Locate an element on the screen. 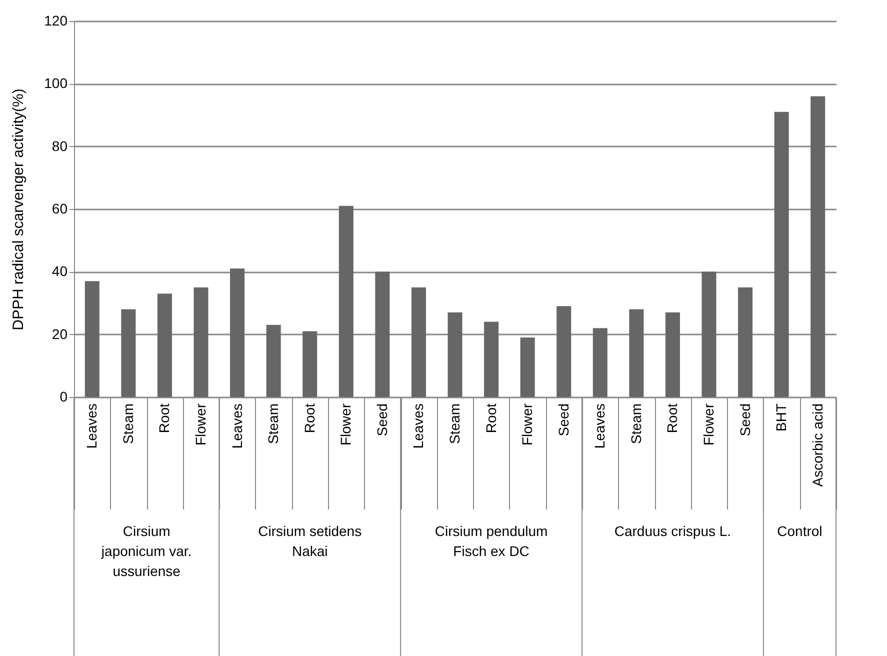 Image resolution: width=887 pixels, height=656 pixels. text: Cirsium japonicum var. ussuriense is located at coordinates (146, 551).